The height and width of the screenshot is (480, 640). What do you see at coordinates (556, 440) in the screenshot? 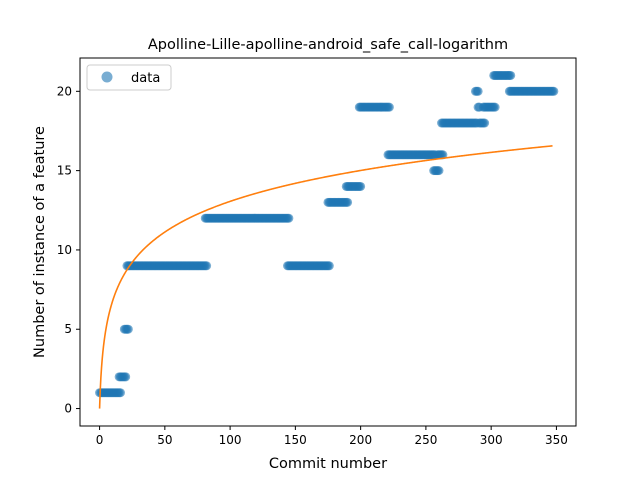
I see `x-tick-label: 350` at bounding box center [556, 440].